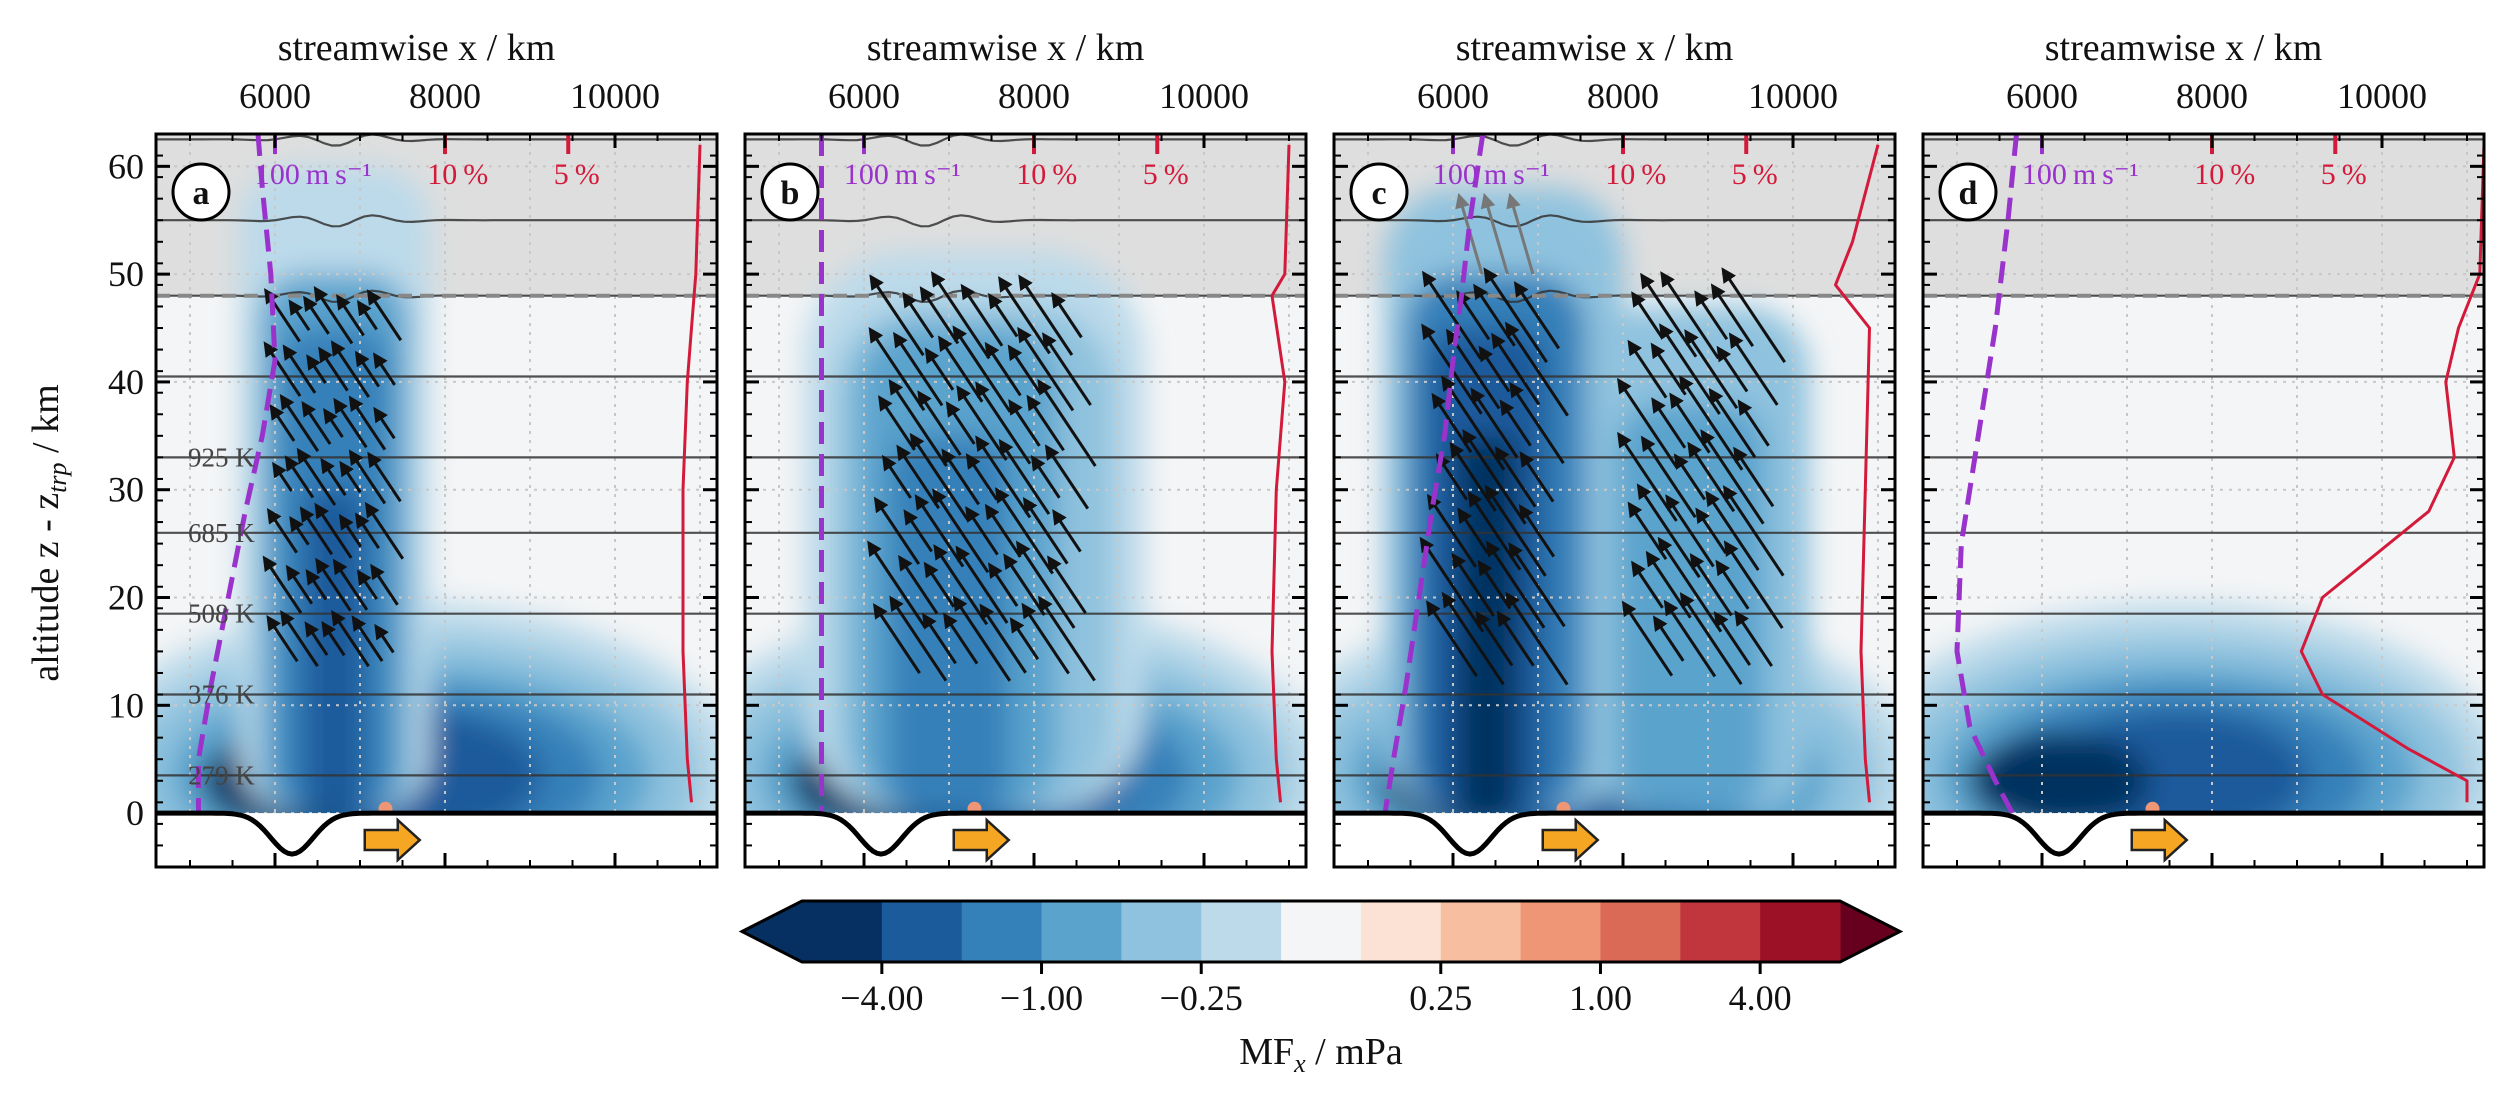 This screenshot has height=1106, width=2511. I want to click on x-tick-label: 10000, so click(2382, 96).